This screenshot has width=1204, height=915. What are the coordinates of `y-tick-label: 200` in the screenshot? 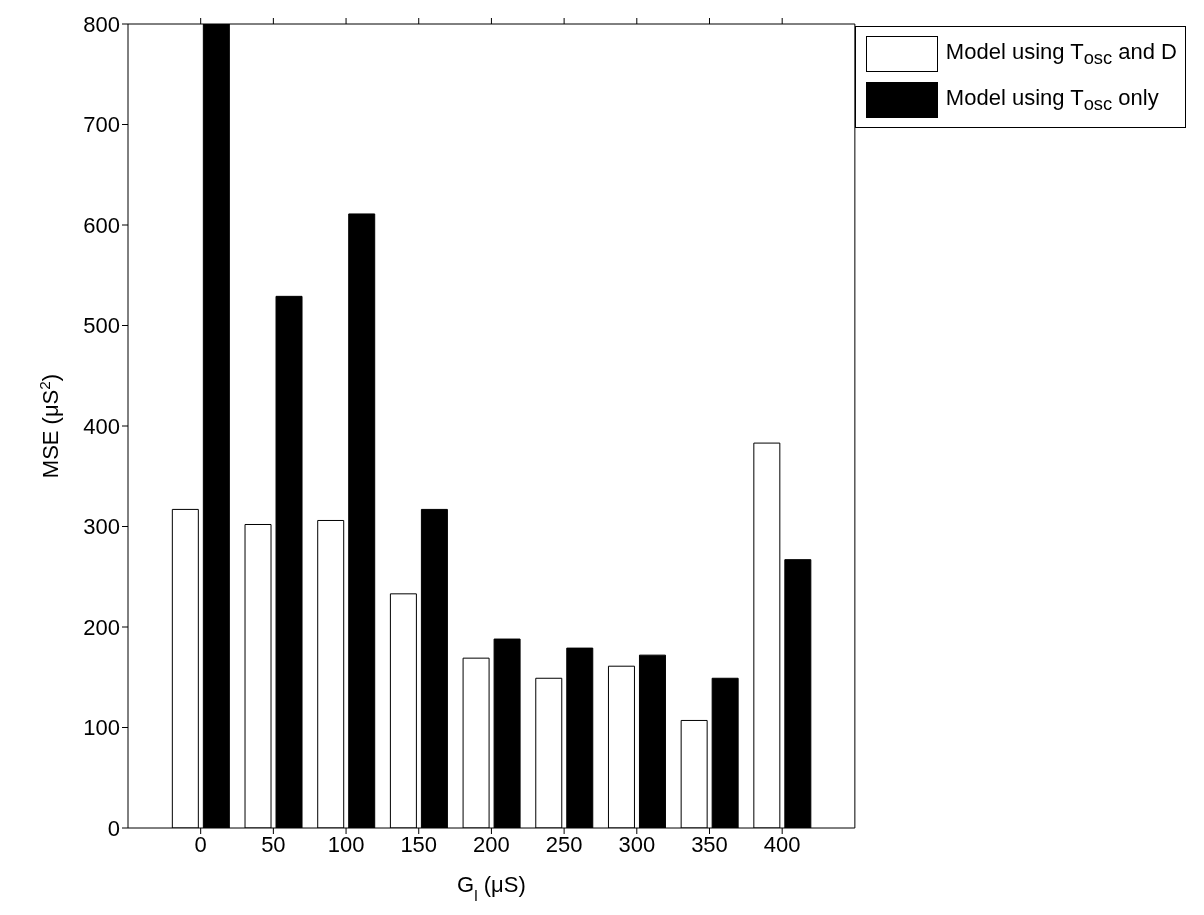 It's located at (101, 627).